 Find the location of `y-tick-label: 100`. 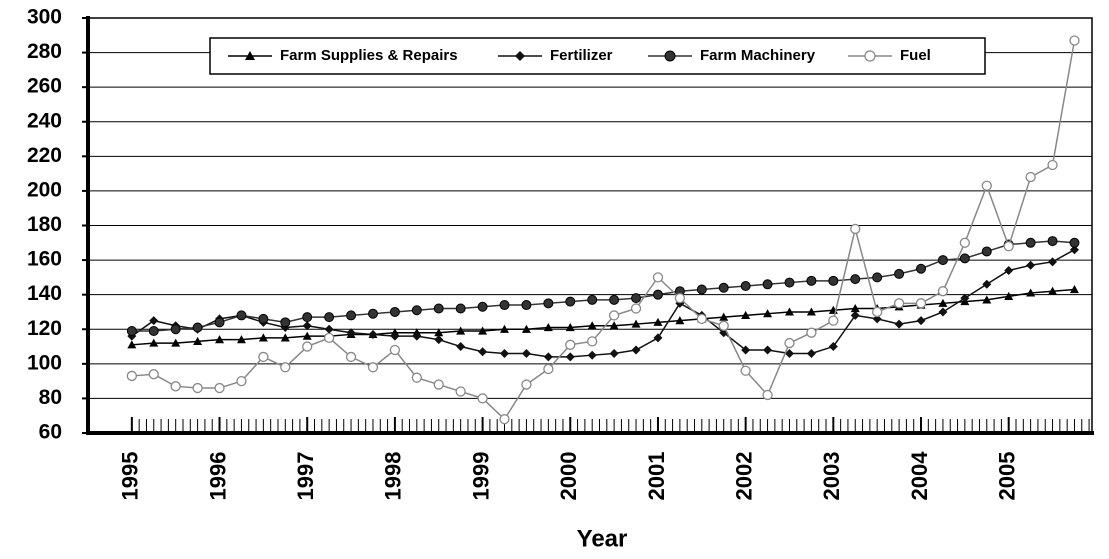

y-tick-label: 100 is located at coordinates (44, 362).